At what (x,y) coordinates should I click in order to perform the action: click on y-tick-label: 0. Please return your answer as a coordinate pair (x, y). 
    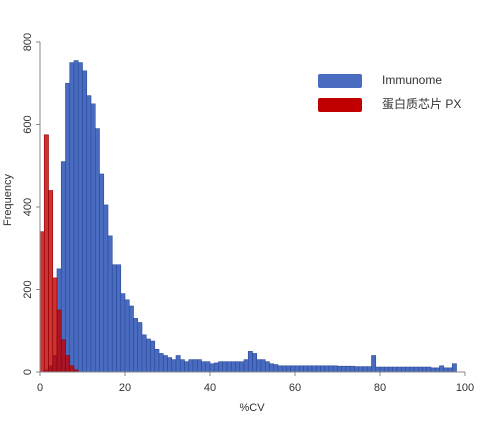
    Looking at the image, I should click on (28, 372).